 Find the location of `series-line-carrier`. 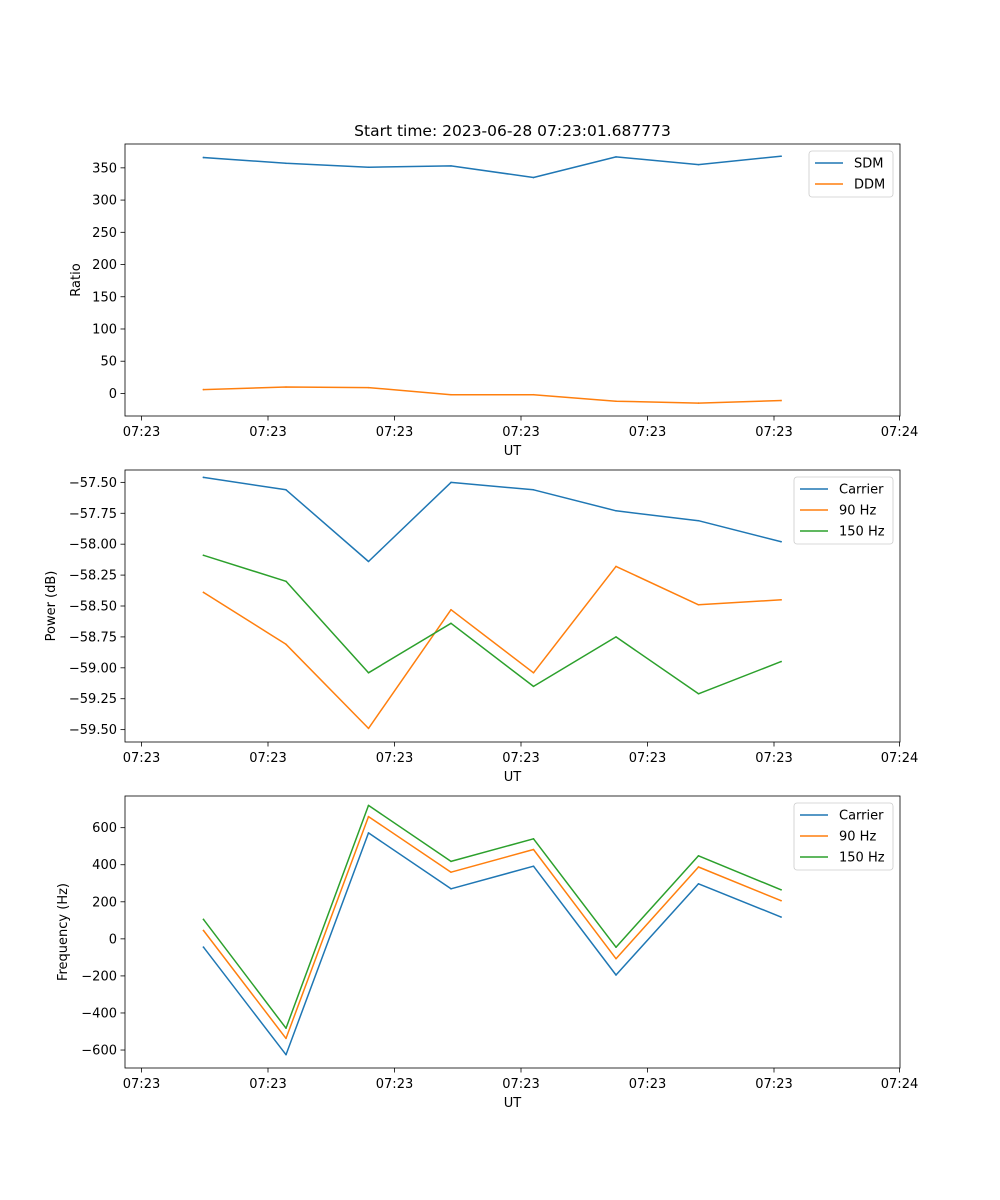

series-line-carrier is located at coordinates (492, 944).